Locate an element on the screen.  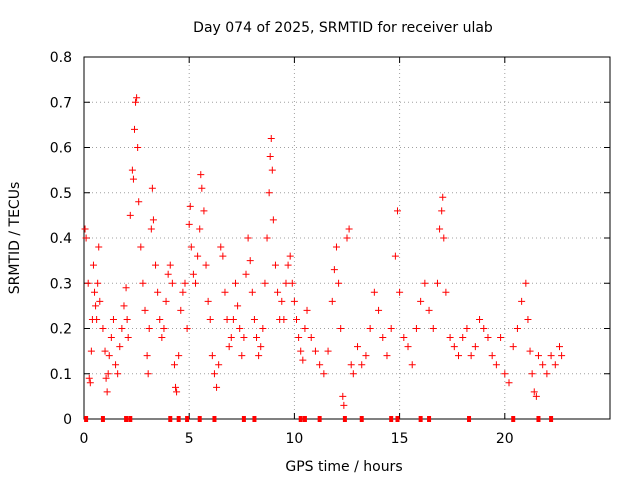
y-tick-label: 0.3 is located at coordinates (61, 284).